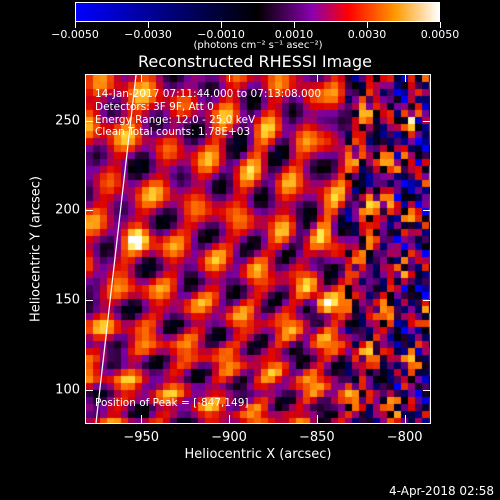  Describe the element at coordinates (255, 61) in the screenshot. I see `image-title: Reconstructed RHESSI Image` at that location.